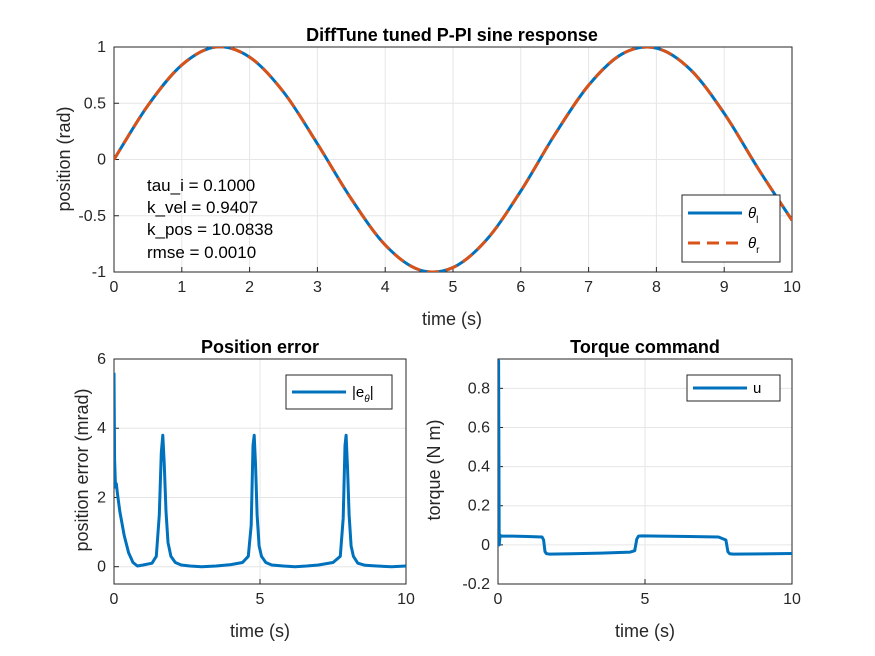  I want to click on error-ytick-label: 4, so click(101, 428).